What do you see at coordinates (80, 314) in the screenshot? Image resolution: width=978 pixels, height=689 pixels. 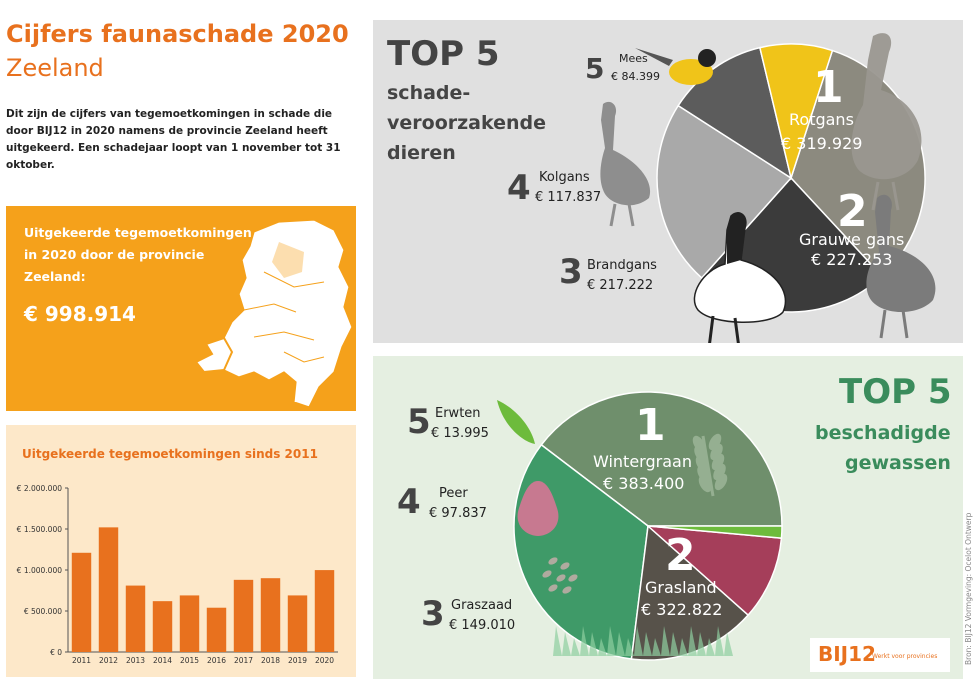 I see `total-amount: € 998.914` at bounding box center [80, 314].